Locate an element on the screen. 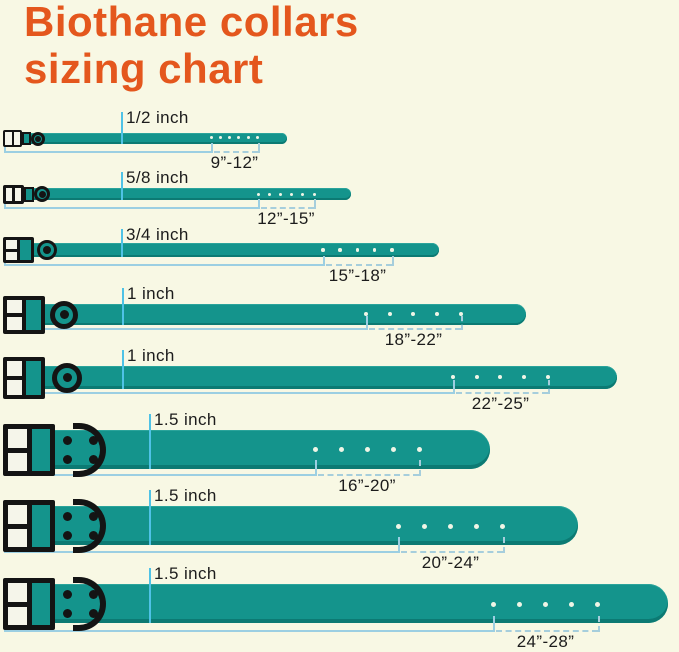 The height and width of the screenshot is (652, 679). size-range-label: 18”-22” is located at coordinates (413, 339).